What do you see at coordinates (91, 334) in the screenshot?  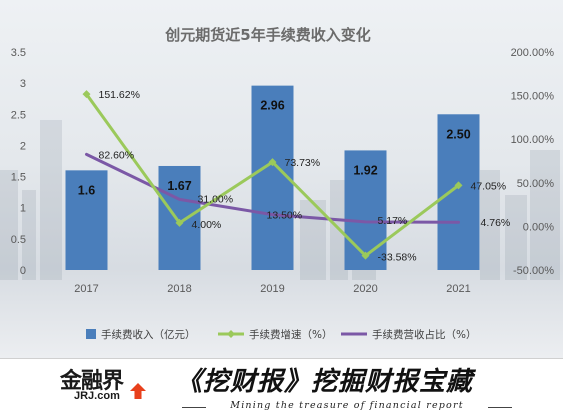 I see `legend-swatch-bar` at bounding box center [91, 334].